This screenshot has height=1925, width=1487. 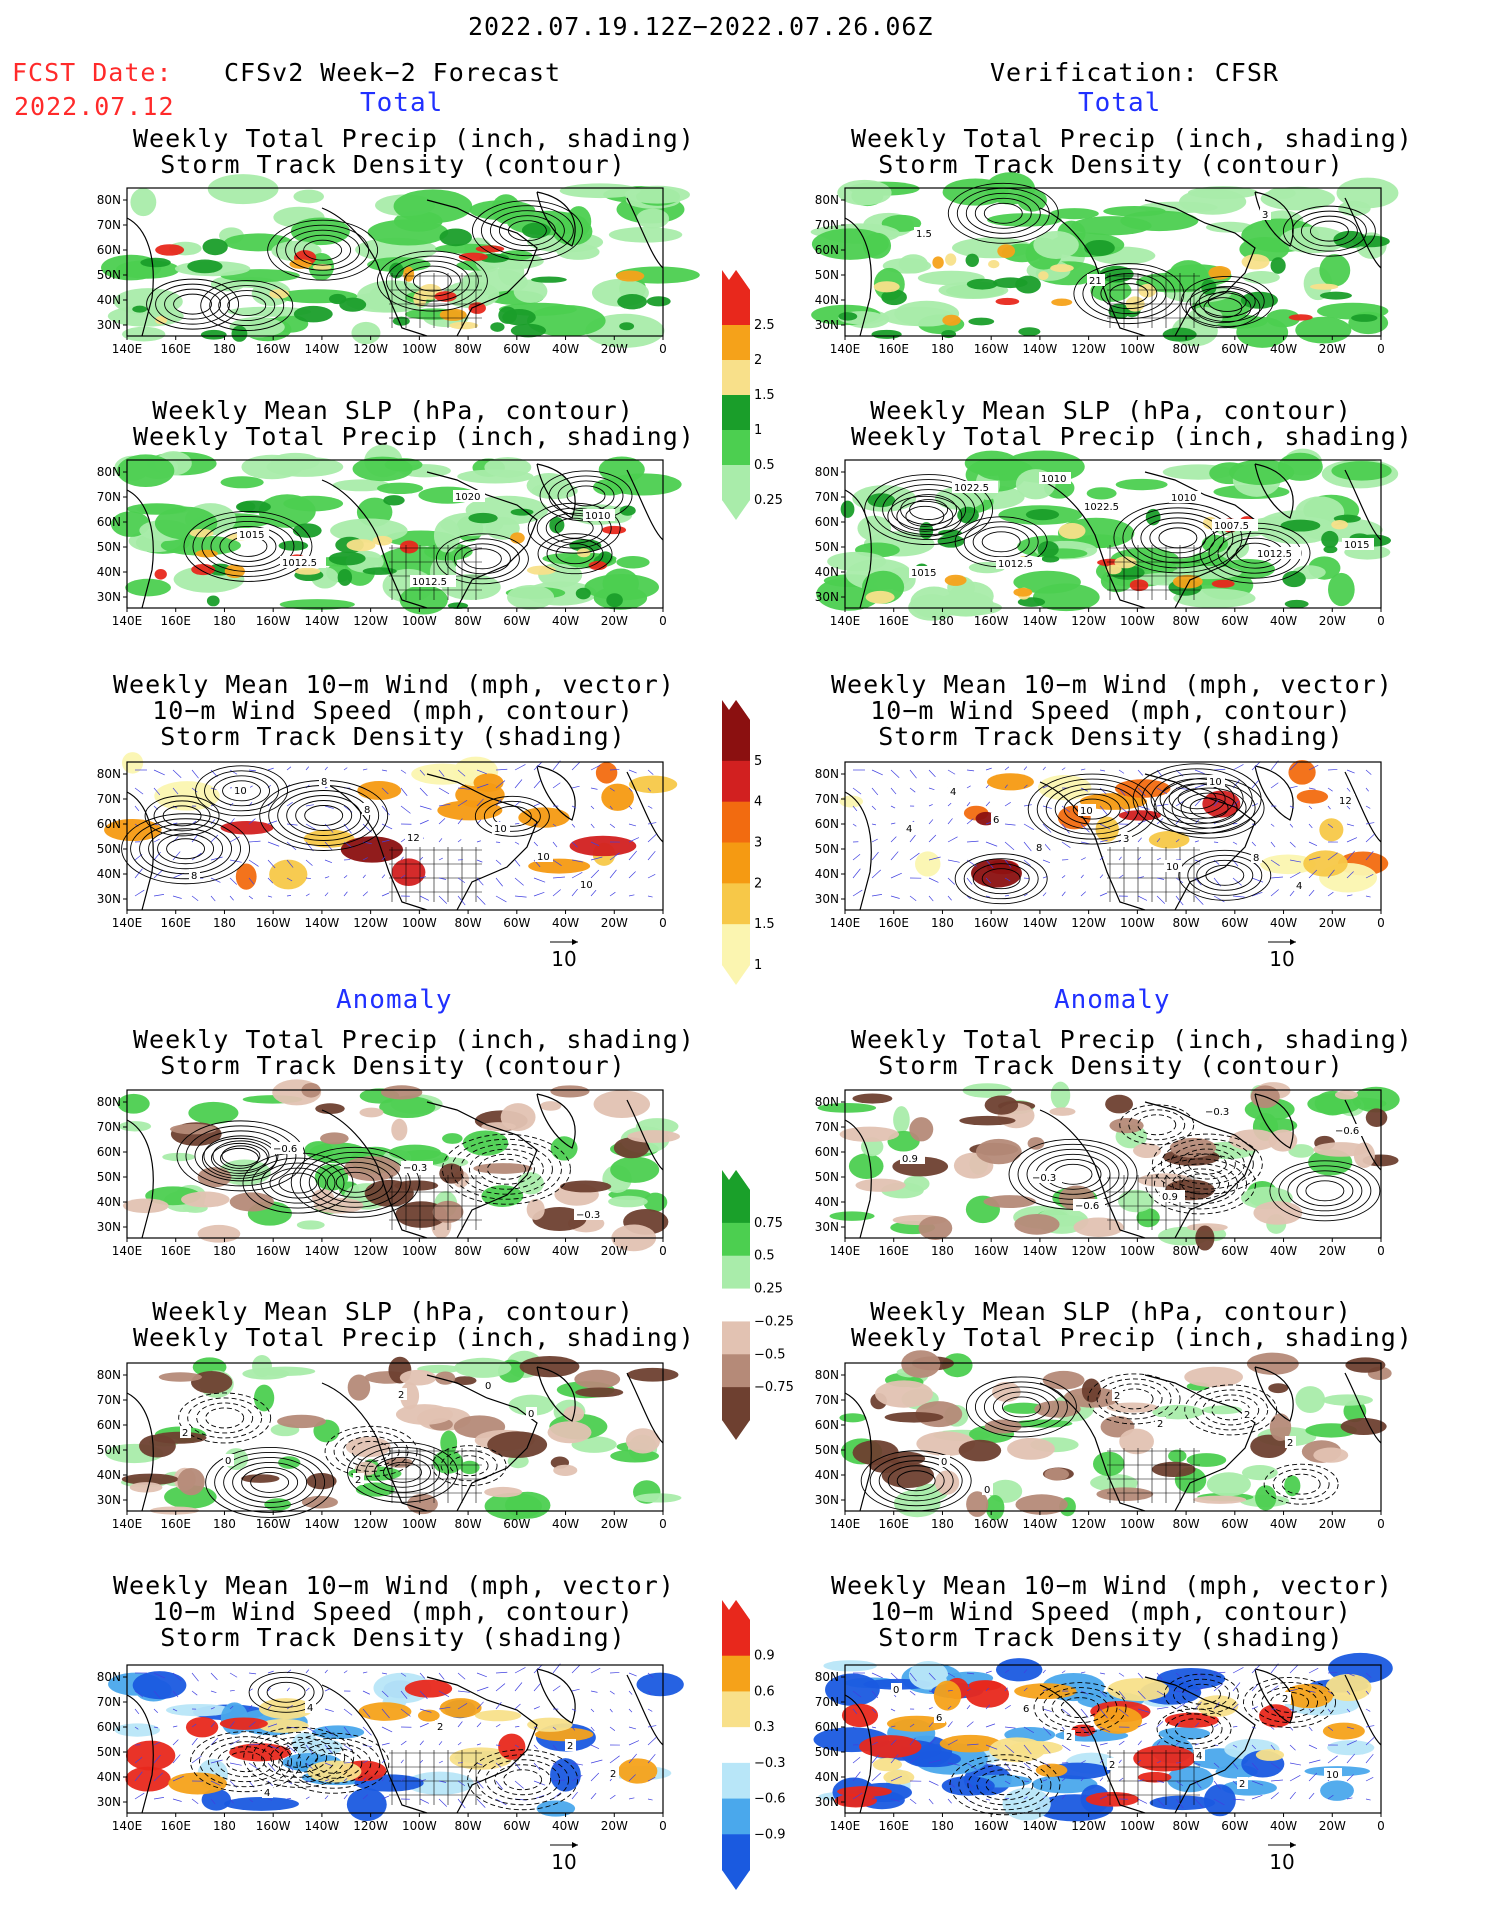 I want to click on map-frame, so click(x=395, y=1739).